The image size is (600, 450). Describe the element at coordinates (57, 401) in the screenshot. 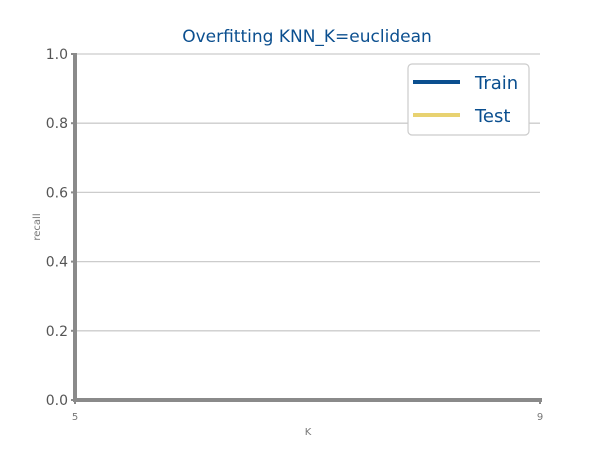

I see `y-tick-label: 0.0` at that location.